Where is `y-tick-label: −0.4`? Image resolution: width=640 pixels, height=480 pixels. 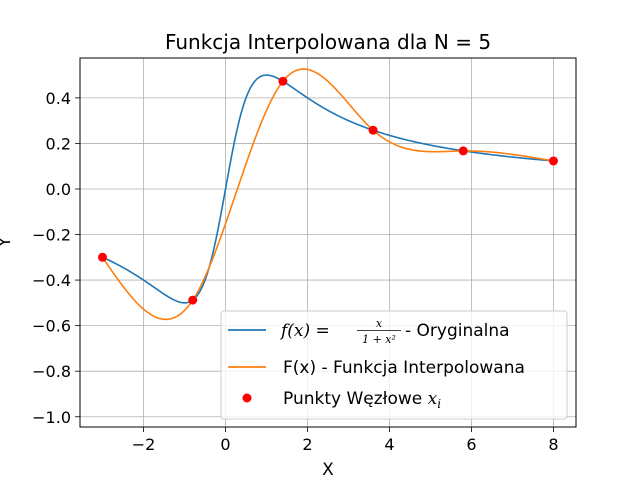
y-tick-label: −0.4 is located at coordinates (51, 280).